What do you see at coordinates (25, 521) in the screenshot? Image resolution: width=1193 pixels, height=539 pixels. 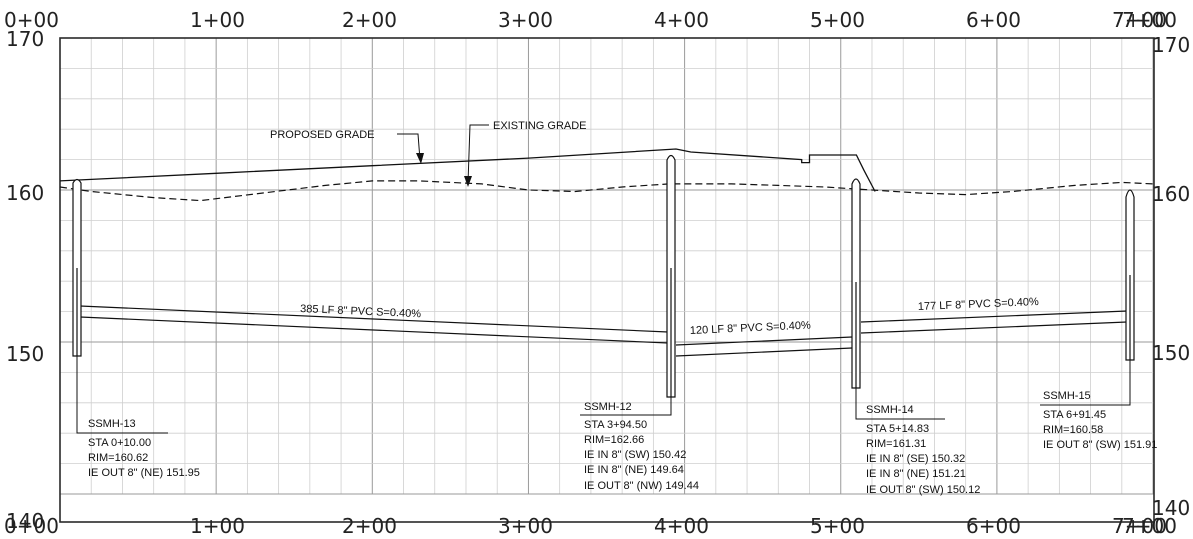 I see `elevation-label-left: 140` at bounding box center [25, 521].